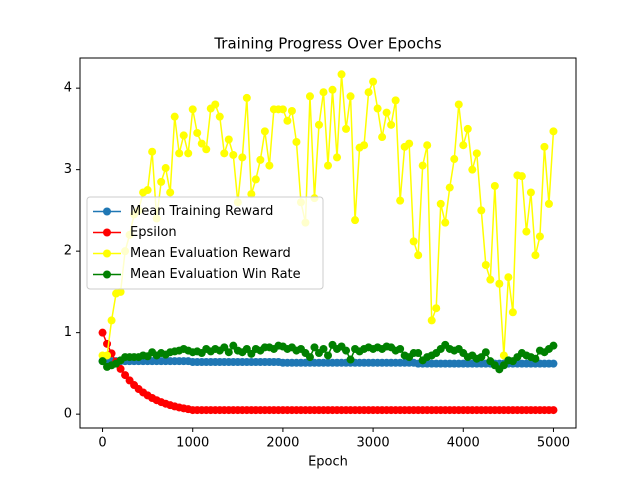 The height and width of the screenshot is (484, 640). Describe the element at coordinates (102, 443) in the screenshot. I see `x-tick-label: 0` at that location.